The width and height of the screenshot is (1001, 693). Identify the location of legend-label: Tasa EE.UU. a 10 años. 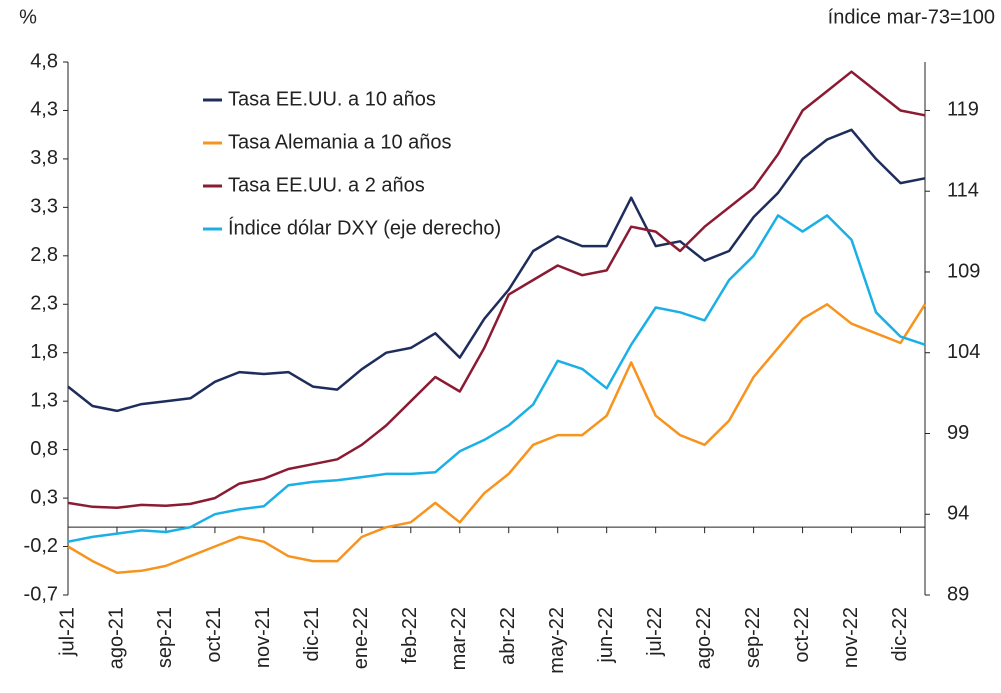
(332, 99).